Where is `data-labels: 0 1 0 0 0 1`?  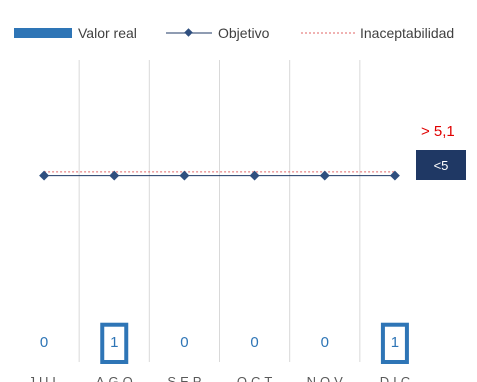
data-labels: 0 1 0 0 0 1 is located at coordinates (219, 342).